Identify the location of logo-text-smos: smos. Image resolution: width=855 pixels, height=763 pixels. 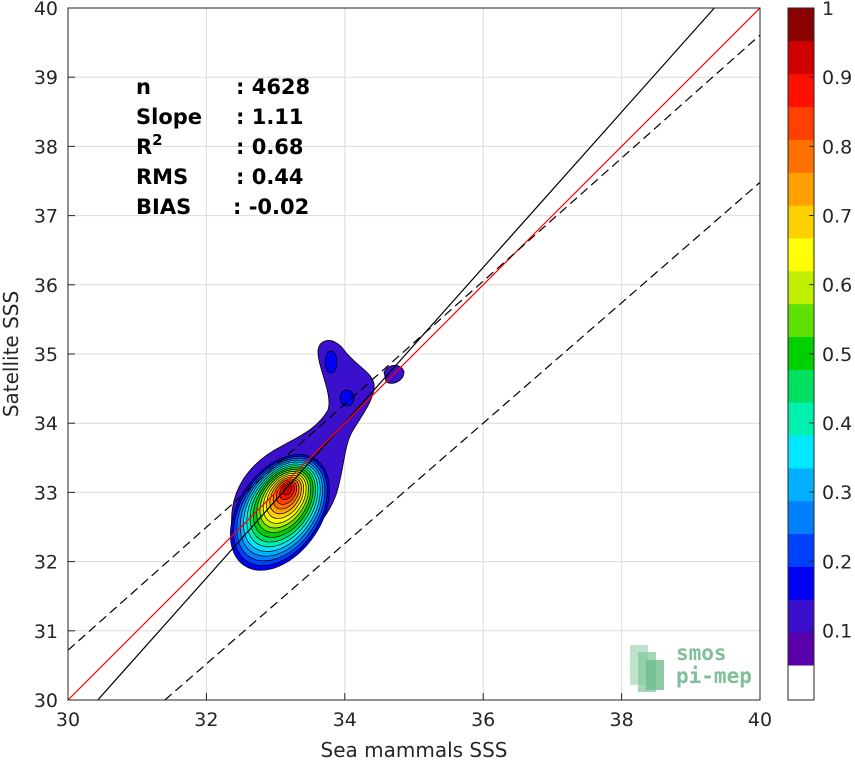
(701, 653).